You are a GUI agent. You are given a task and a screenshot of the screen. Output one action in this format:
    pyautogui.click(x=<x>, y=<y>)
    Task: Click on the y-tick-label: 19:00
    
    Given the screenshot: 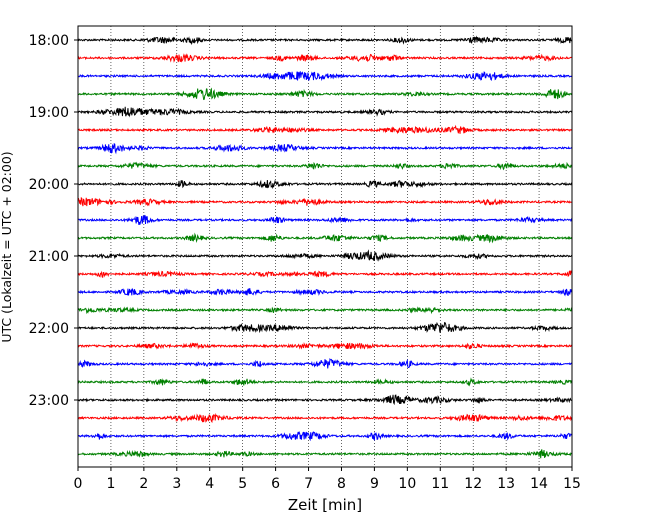 What is the action you would take?
    pyautogui.click(x=49, y=113)
    